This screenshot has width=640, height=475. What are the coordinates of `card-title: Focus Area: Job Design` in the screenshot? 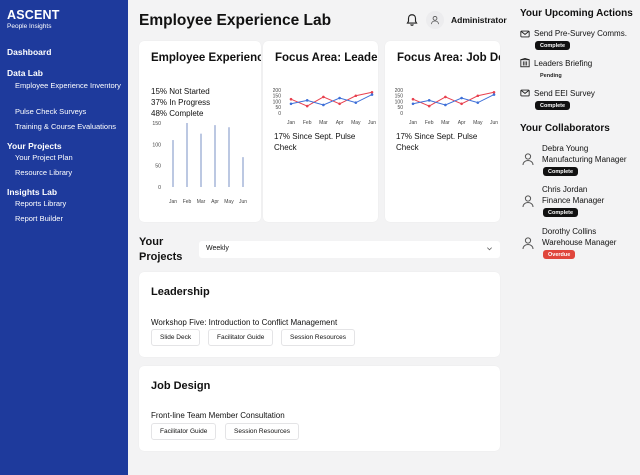 It's located at (448, 58).